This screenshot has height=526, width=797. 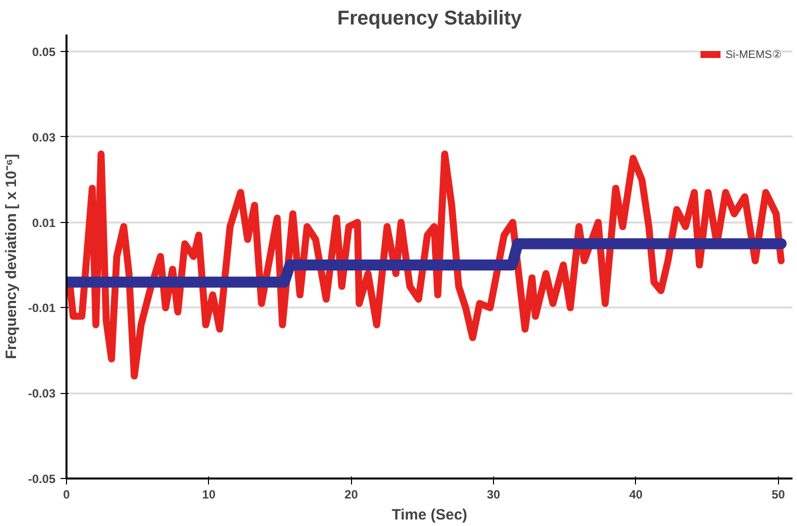 What do you see at coordinates (42, 308) in the screenshot?
I see `y-tick-label: -0.01` at bounding box center [42, 308].